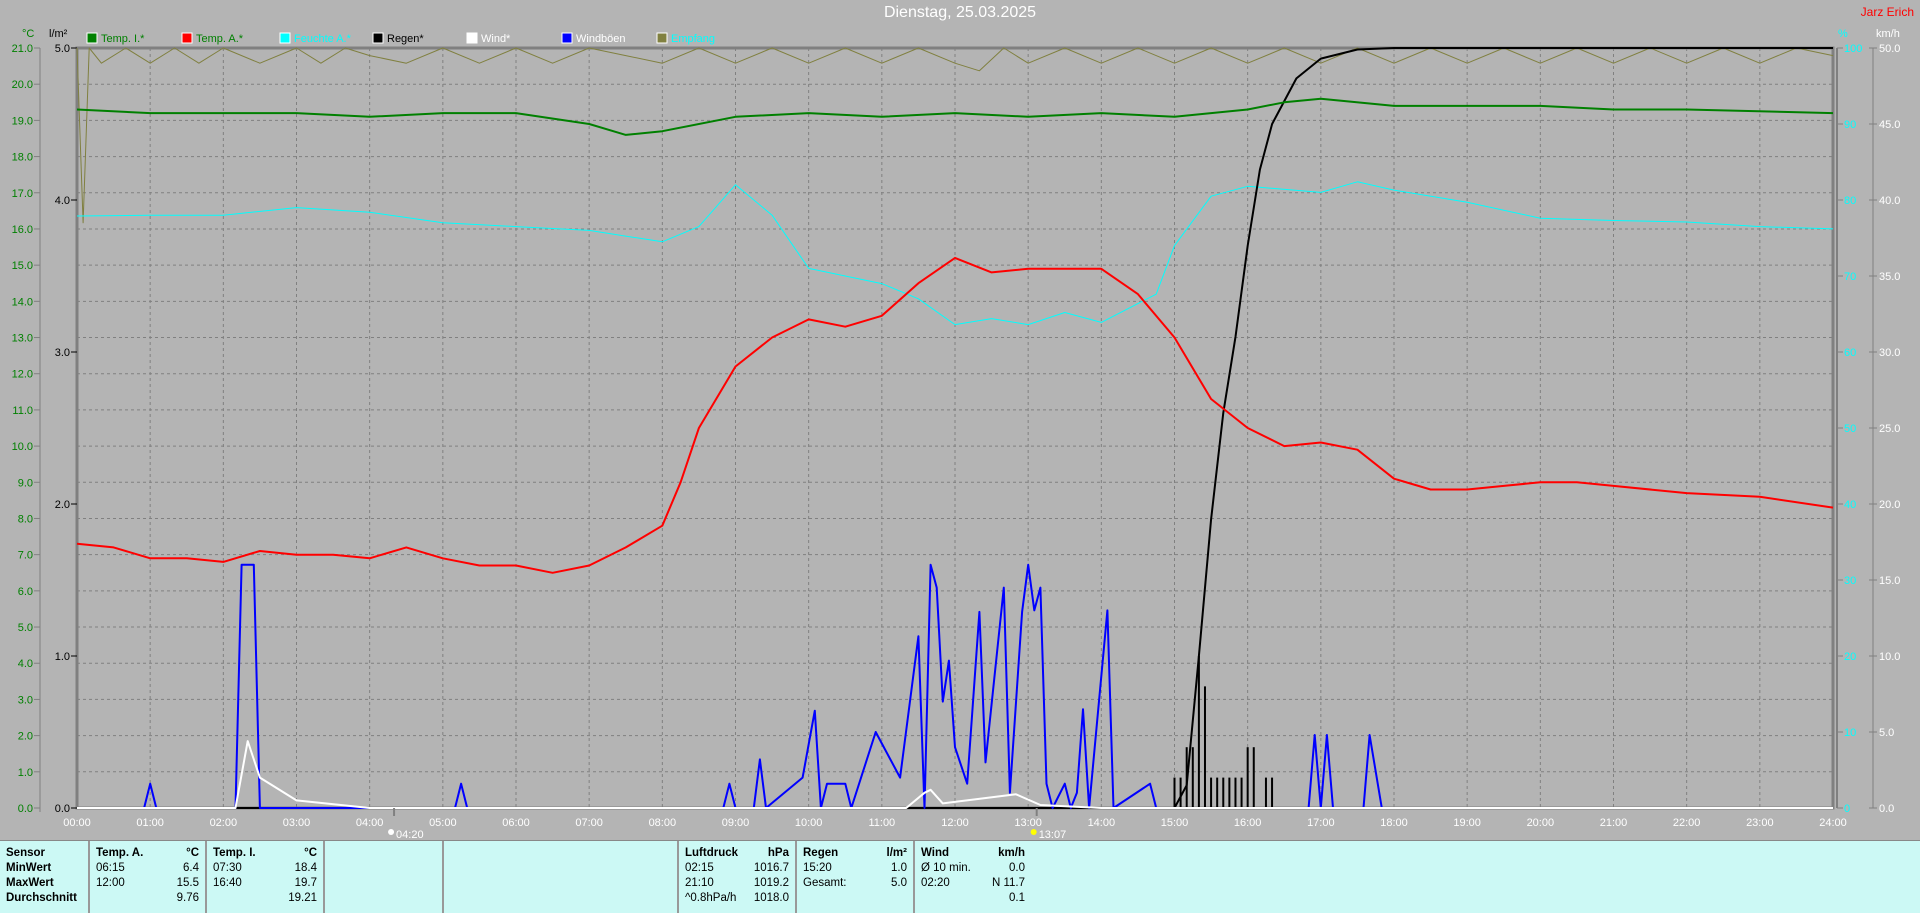 This screenshot has height=913, width=1920. What do you see at coordinates (1053, 834) in the screenshot?
I see `sunset-label: 13:07` at bounding box center [1053, 834].